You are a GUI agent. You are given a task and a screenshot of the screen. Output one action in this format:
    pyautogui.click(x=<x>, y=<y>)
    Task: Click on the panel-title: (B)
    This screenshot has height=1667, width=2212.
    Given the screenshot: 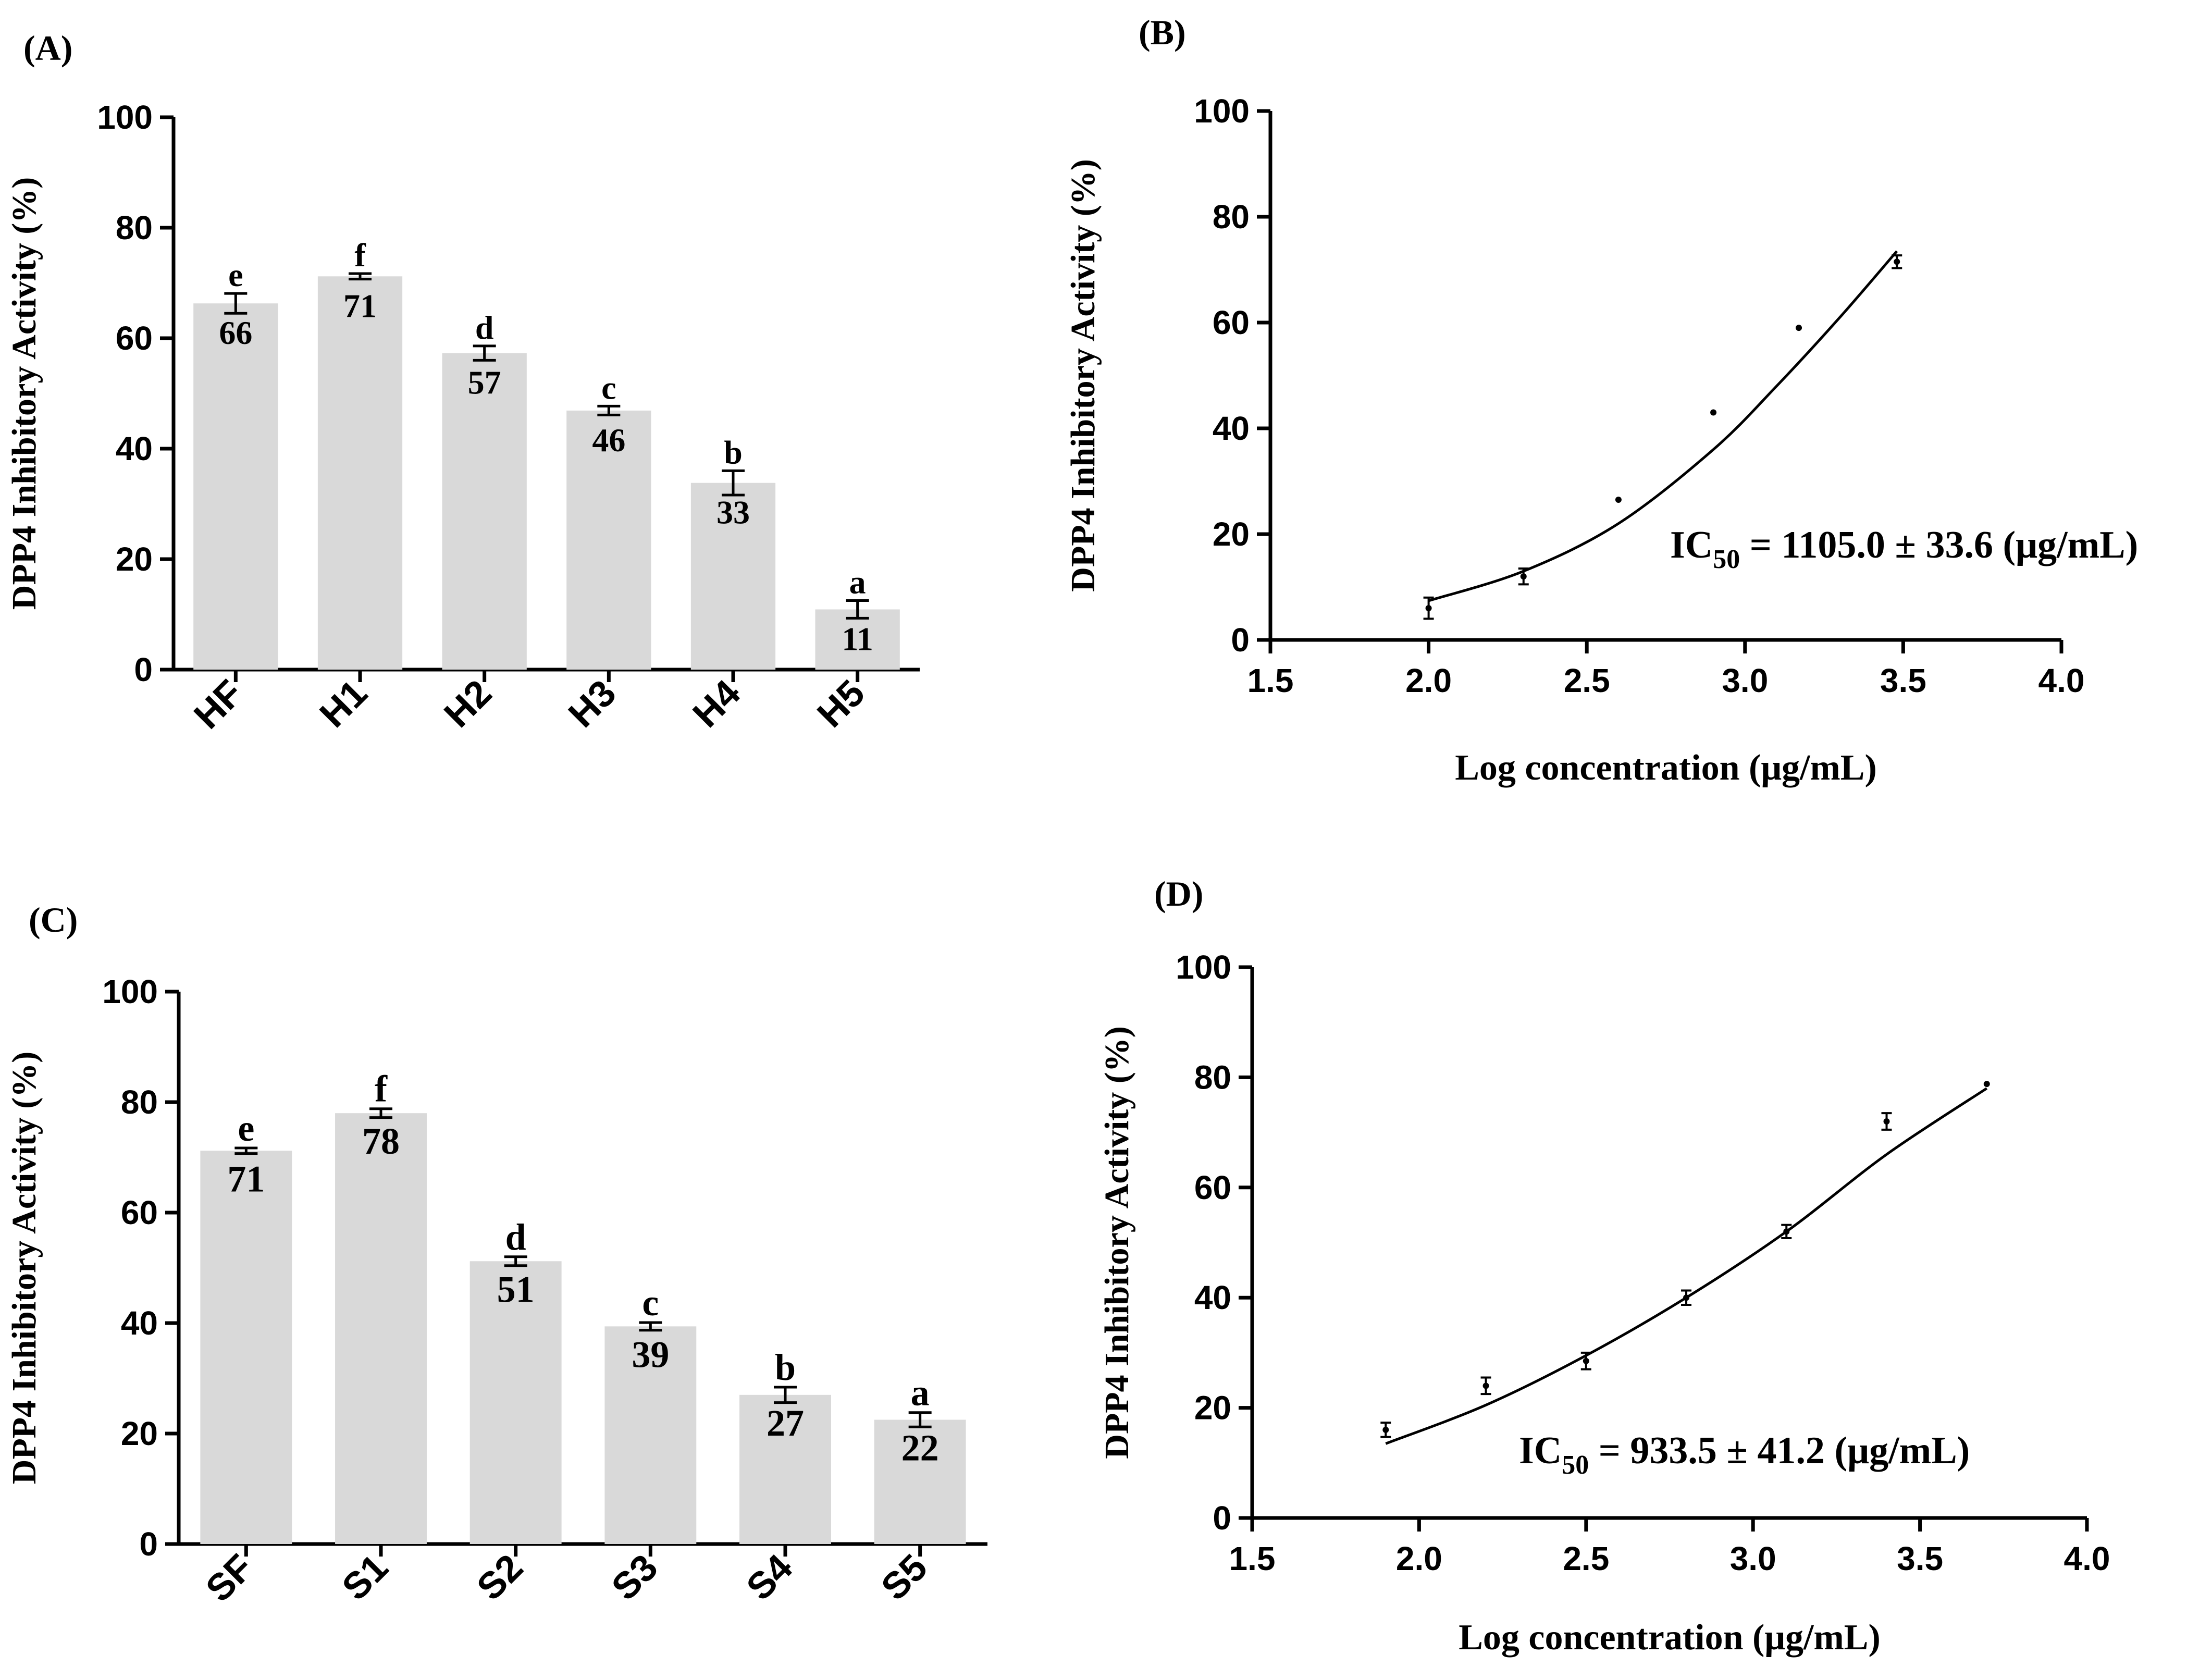 What is the action you would take?
    pyautogui.click(x=1162, y=32)
    